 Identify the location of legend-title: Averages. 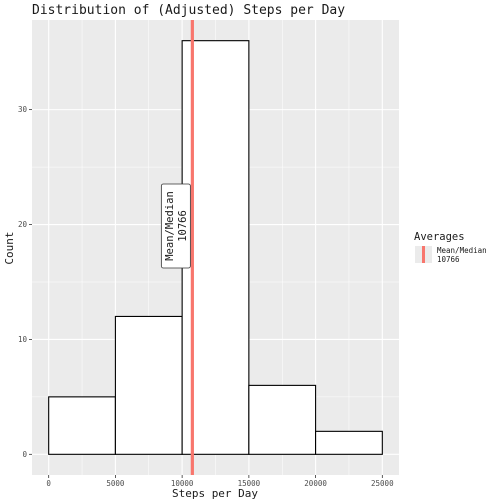
(439, 237).